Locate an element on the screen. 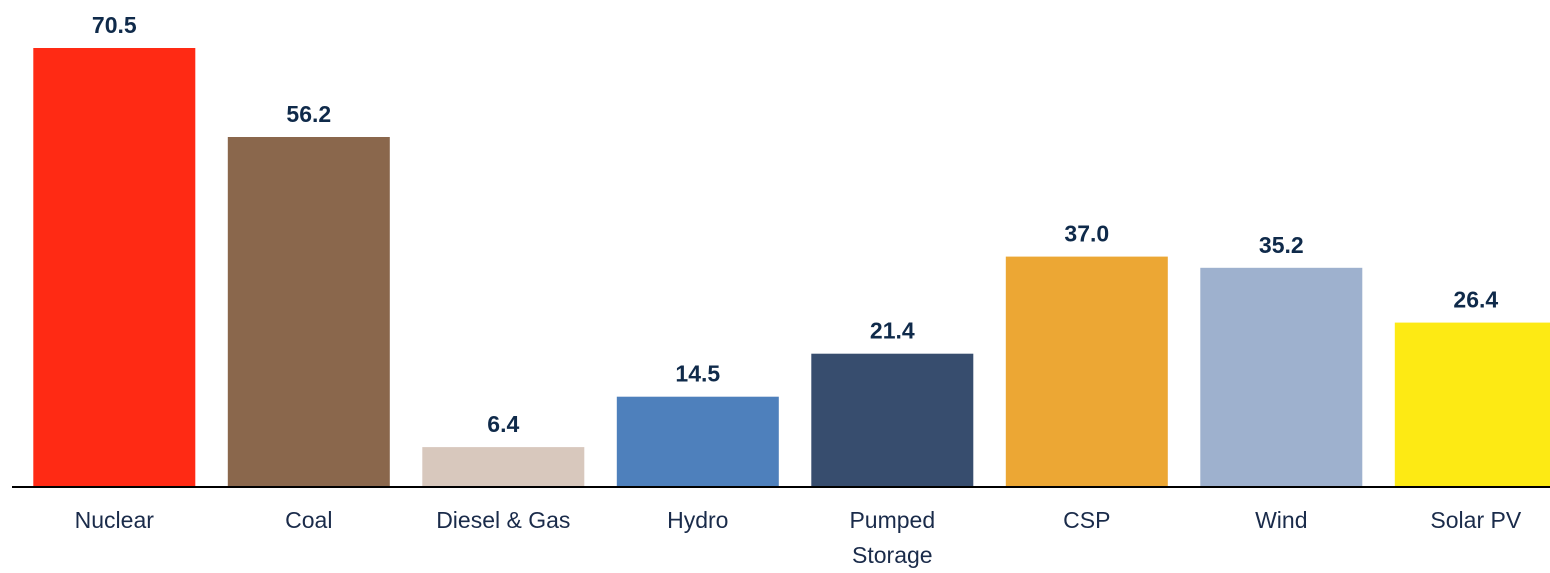 The image size is (1550, 573). category-label-3: Hydro is located at coordinates (697, 520).